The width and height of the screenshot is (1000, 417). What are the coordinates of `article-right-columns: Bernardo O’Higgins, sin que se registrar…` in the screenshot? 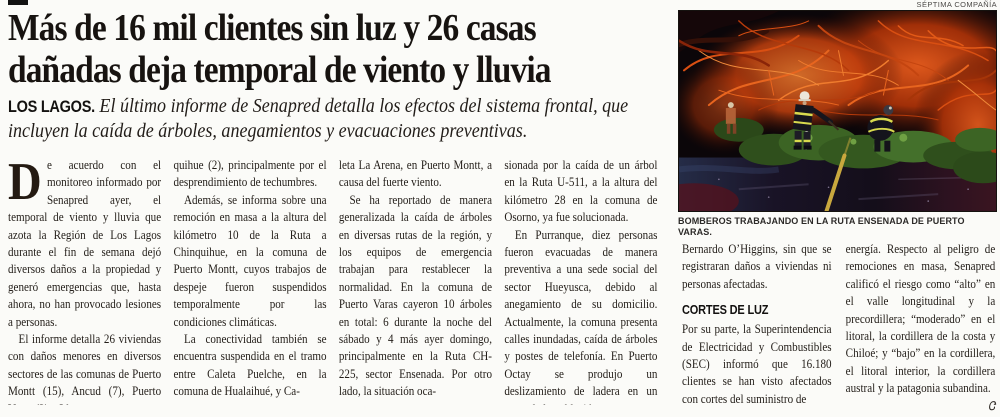 It's located at (840, 328).